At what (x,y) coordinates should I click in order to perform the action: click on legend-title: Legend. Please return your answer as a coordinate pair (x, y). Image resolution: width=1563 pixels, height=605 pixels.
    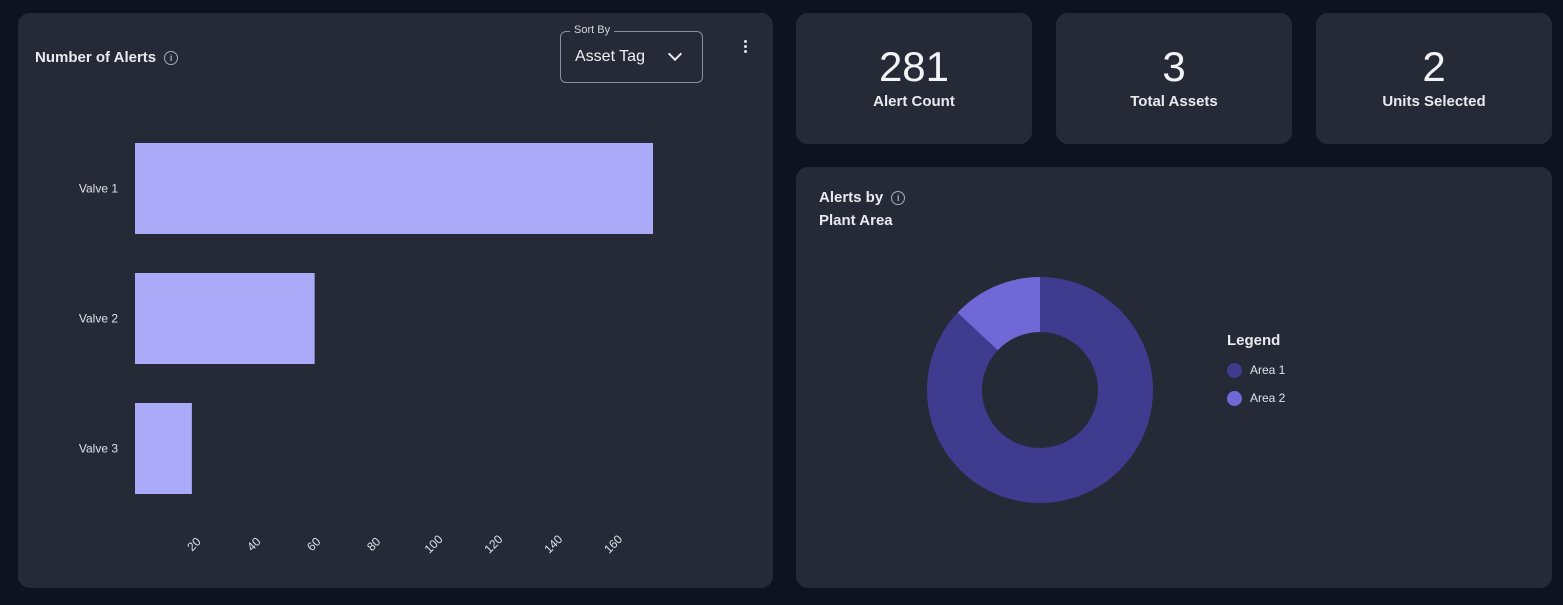
    Looking at the image, I should click on (1254, 340).